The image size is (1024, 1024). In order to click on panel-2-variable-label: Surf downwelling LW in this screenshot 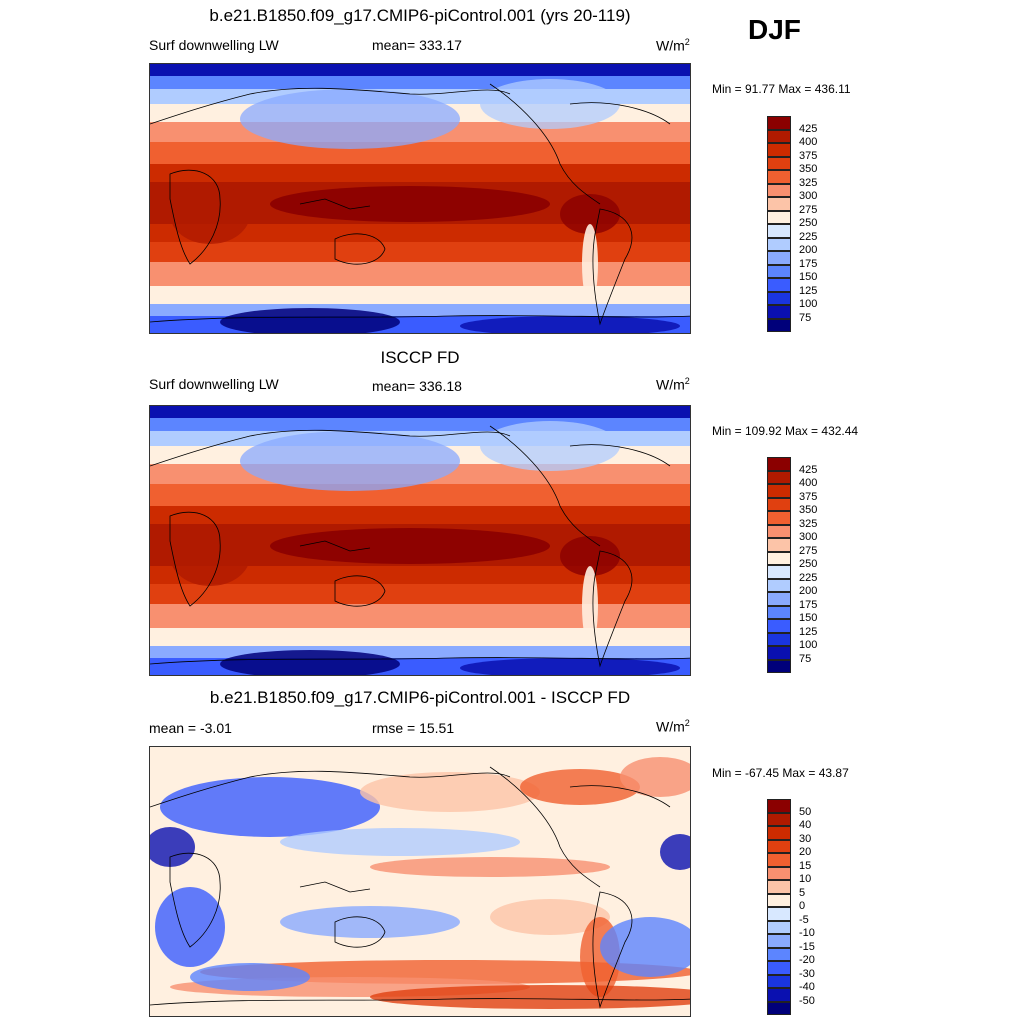, I will do `click(214, 384)`.